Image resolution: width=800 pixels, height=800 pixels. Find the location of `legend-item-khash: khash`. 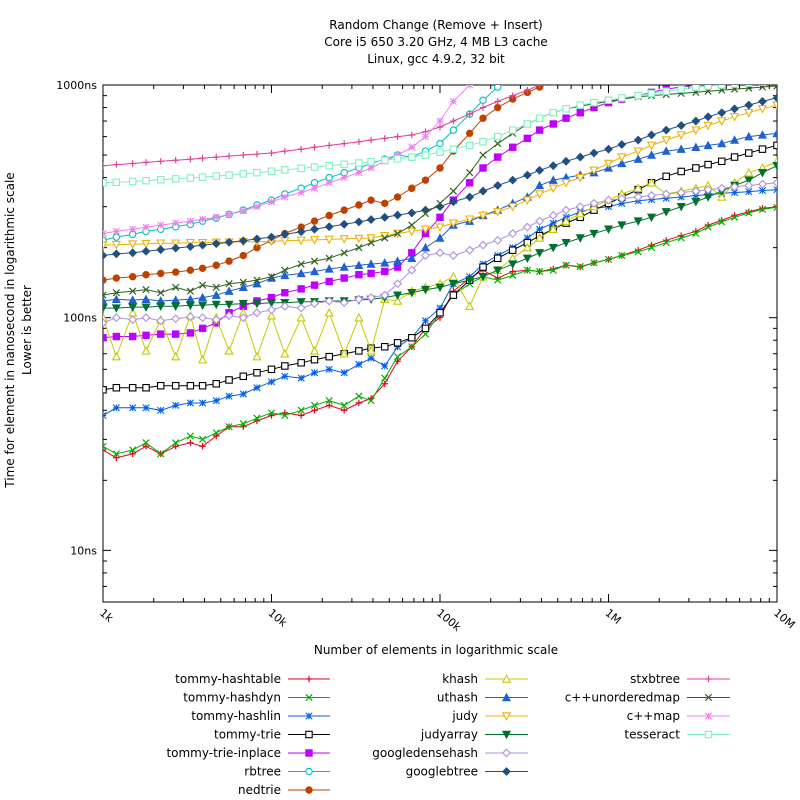

legend-item-khash: khash is located at coordinates (485, 679).